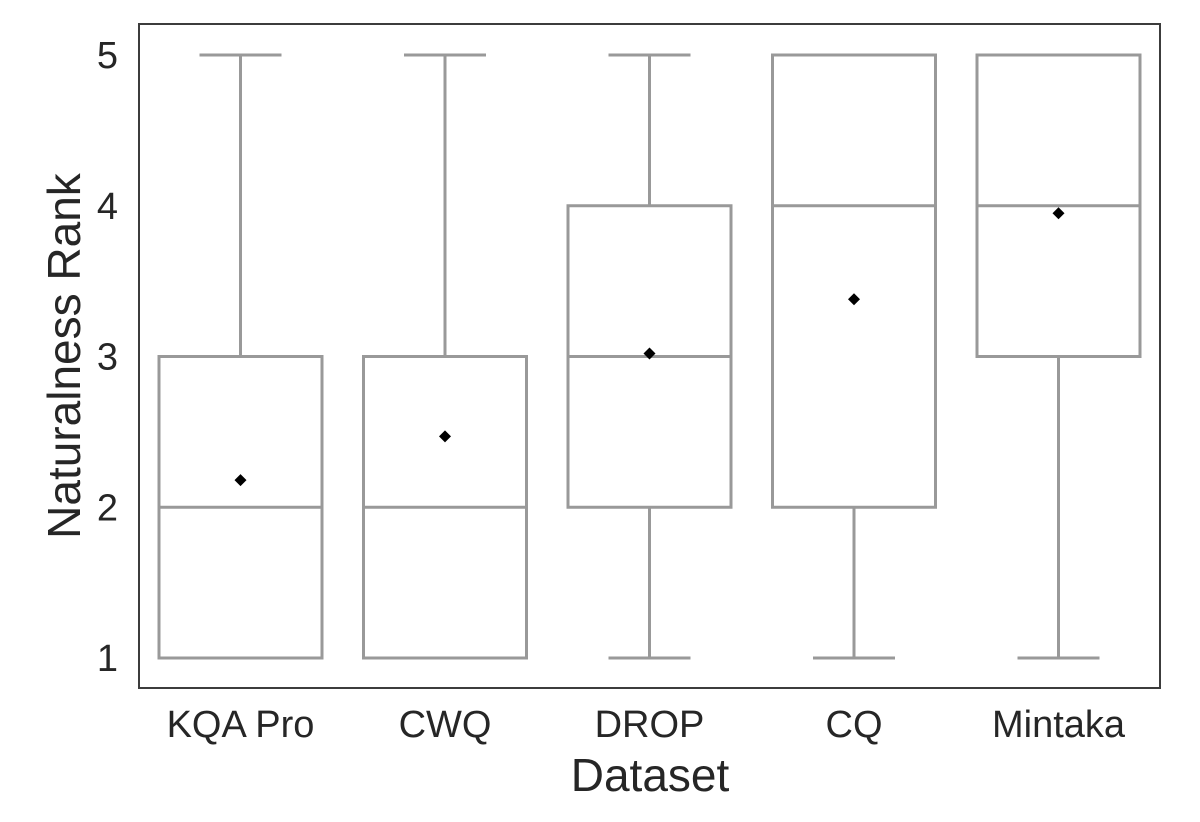 The image size is (1200, 822). I want to click on y-tick-labels: 1 2 3 4 5, so click(107, 357).